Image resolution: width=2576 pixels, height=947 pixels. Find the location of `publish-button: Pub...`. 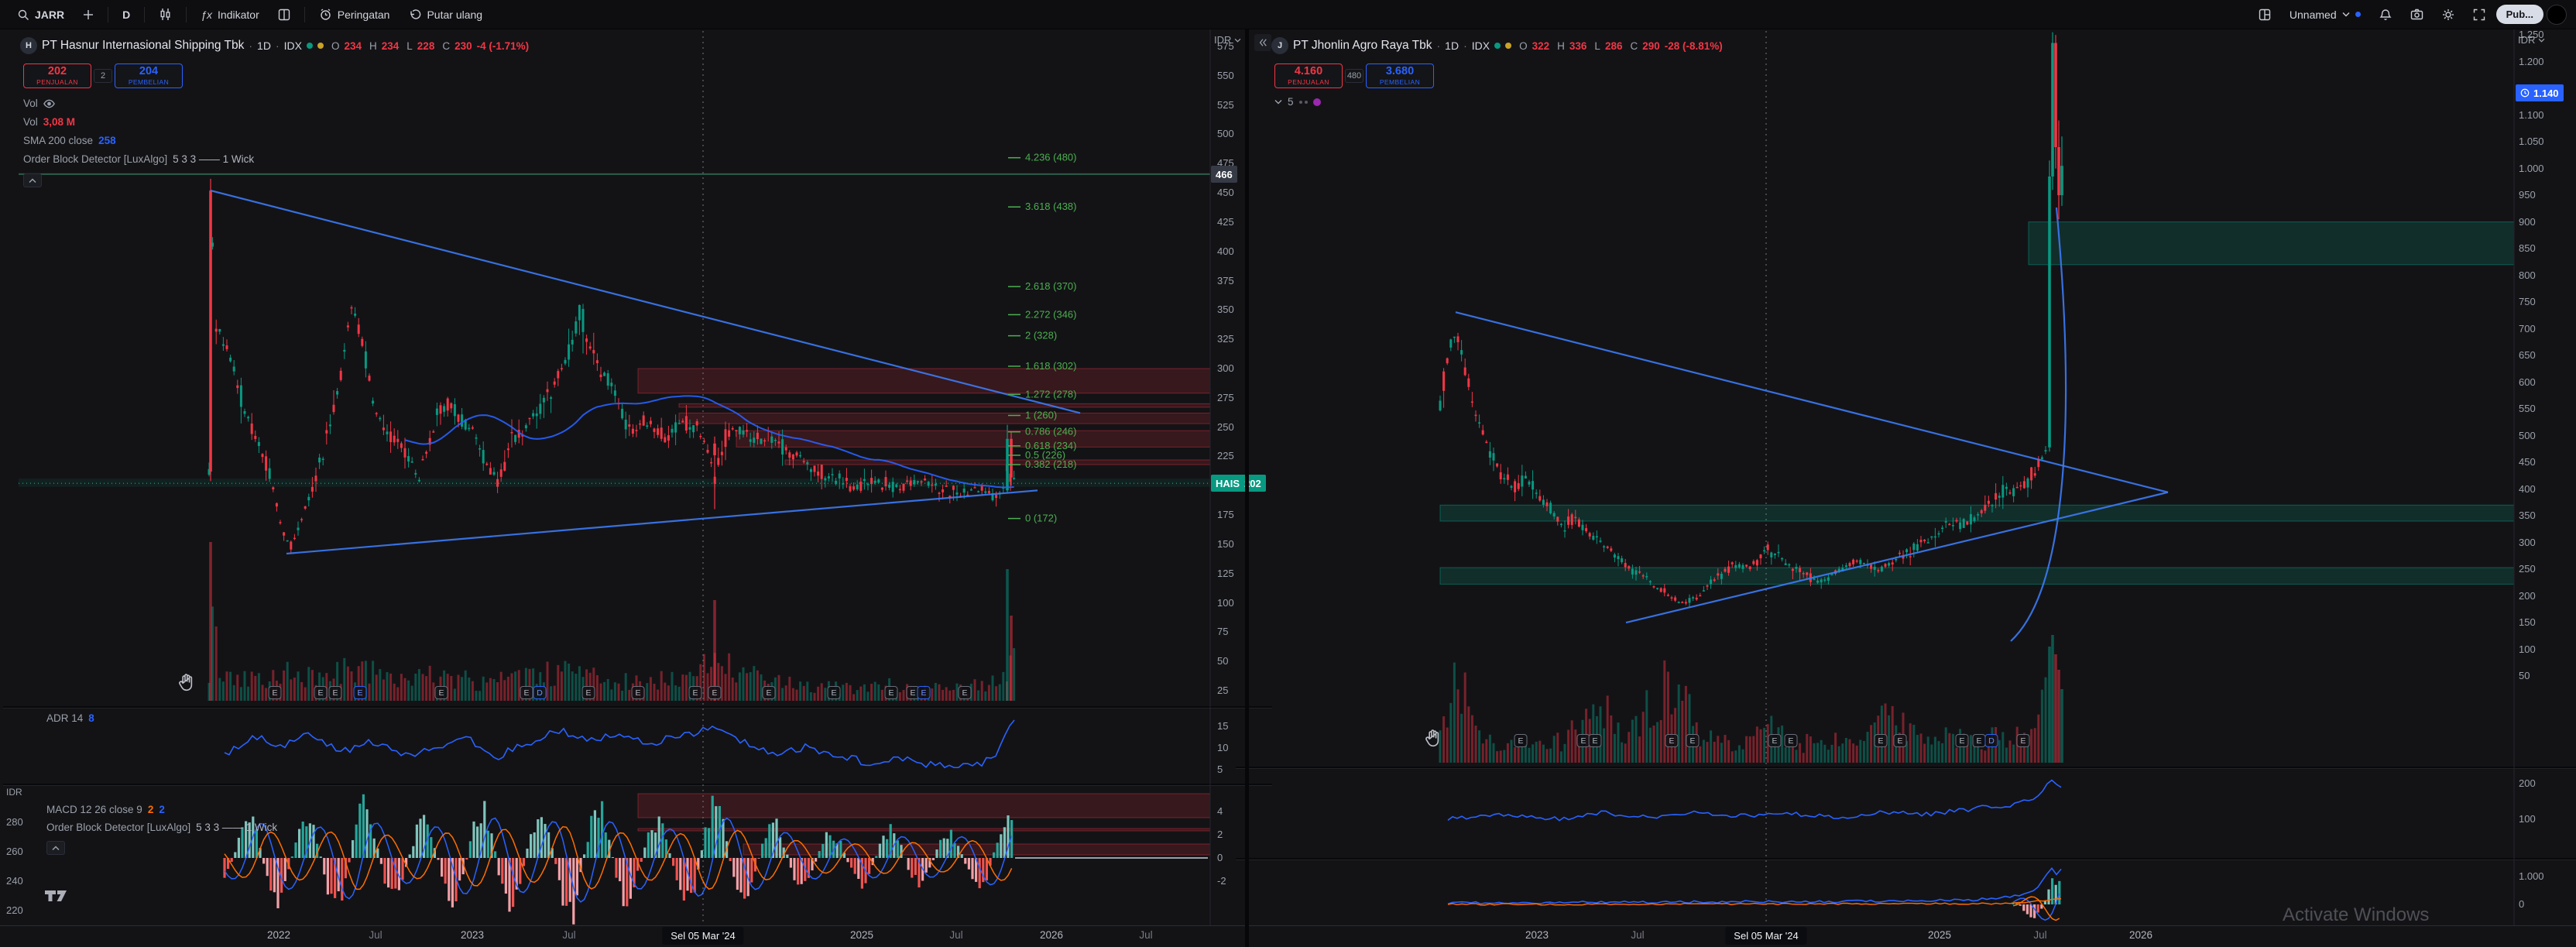

publish-button: Pub... is located at coordinates (2519, 15).